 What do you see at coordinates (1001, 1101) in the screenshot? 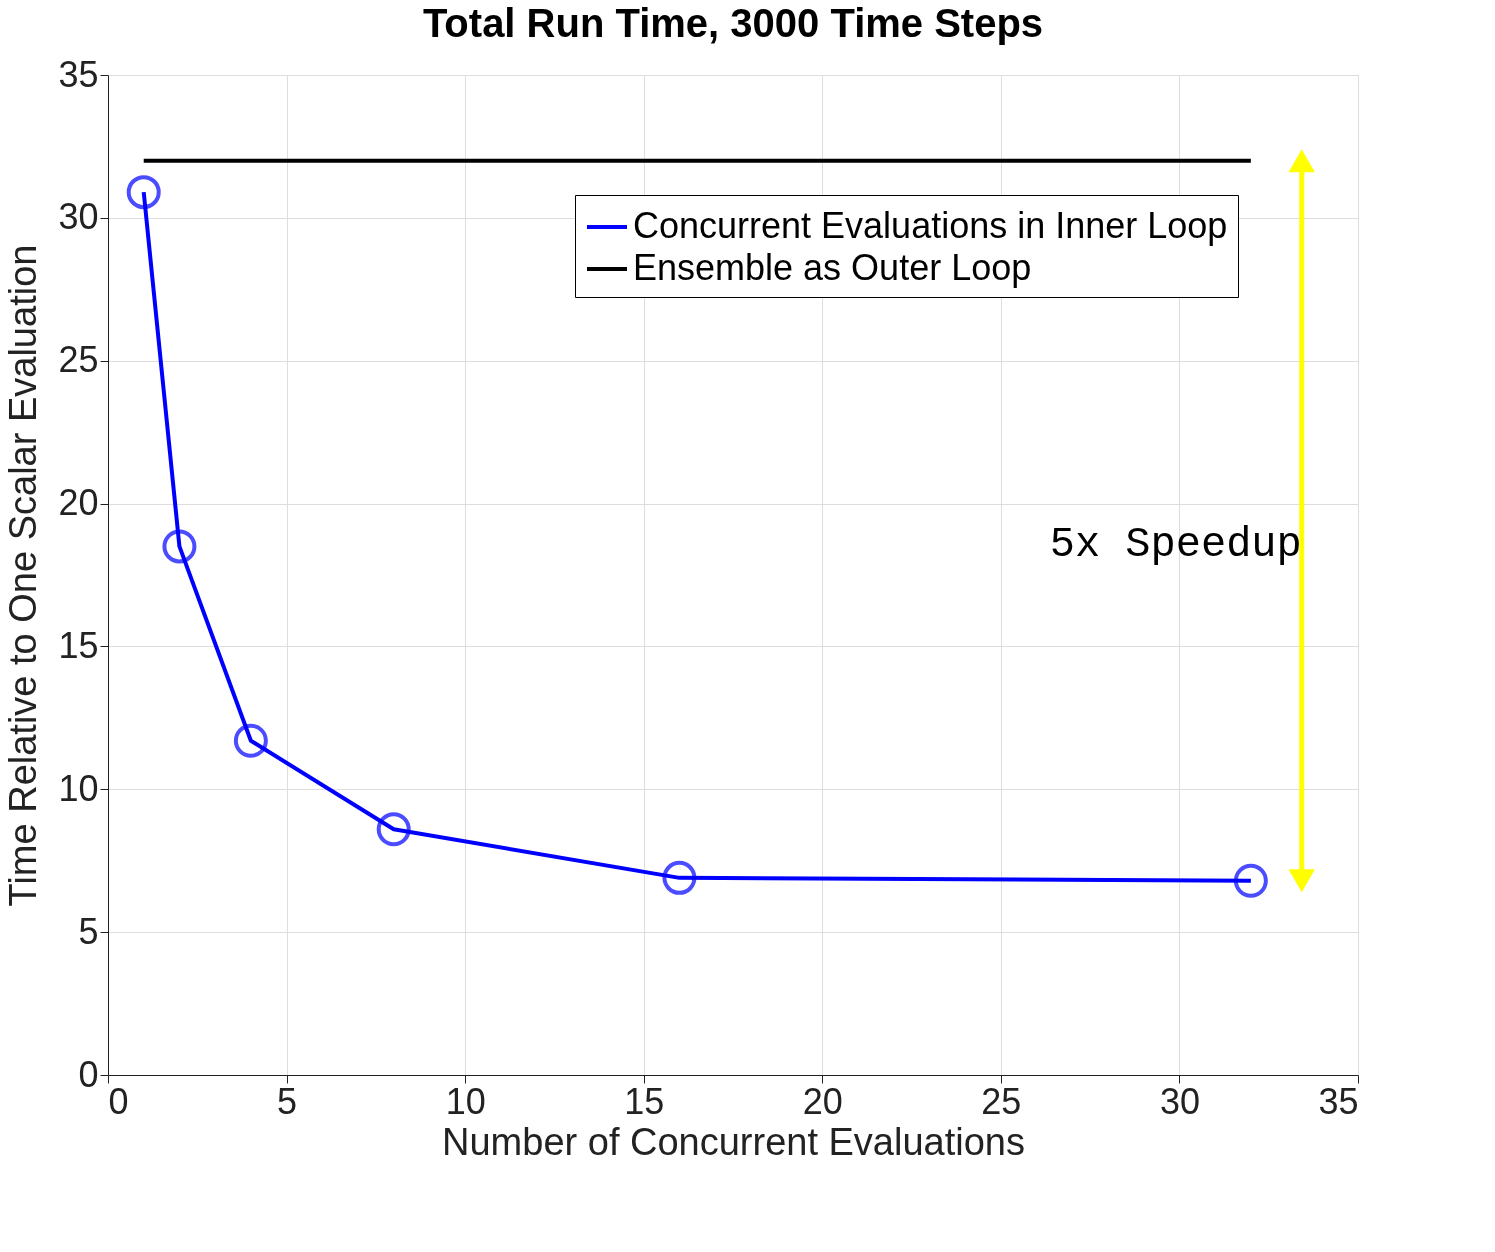
I see `x-tick-label: 25` at bounding box center [1001, 1101].